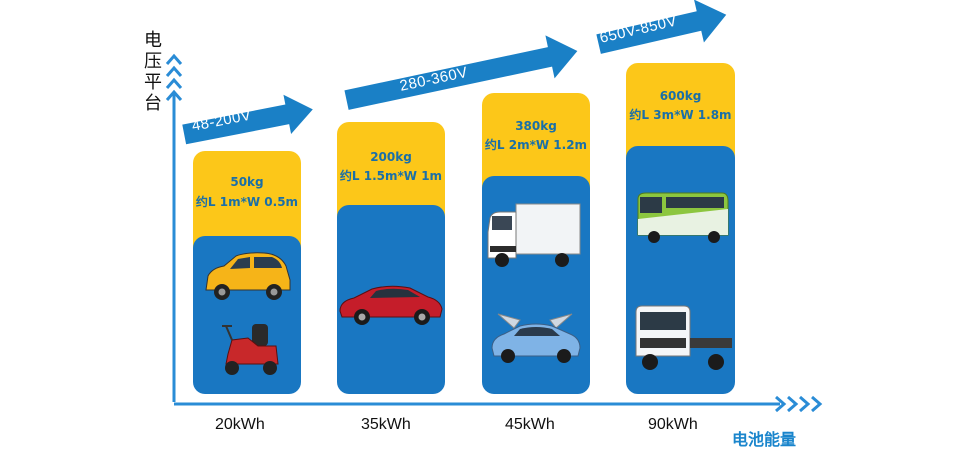 Image resolution: width=960 pixels, height=450 pixels. What do you see at coordinates (250, 349) in the screenshot?
I see `mobility-scooter-icon` at bounding box center [250, 349].